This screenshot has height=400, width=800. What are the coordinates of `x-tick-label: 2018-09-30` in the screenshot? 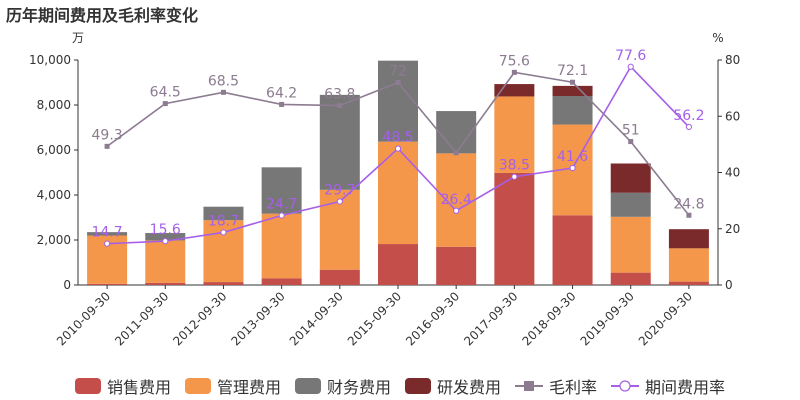 It's located at (548, 318).